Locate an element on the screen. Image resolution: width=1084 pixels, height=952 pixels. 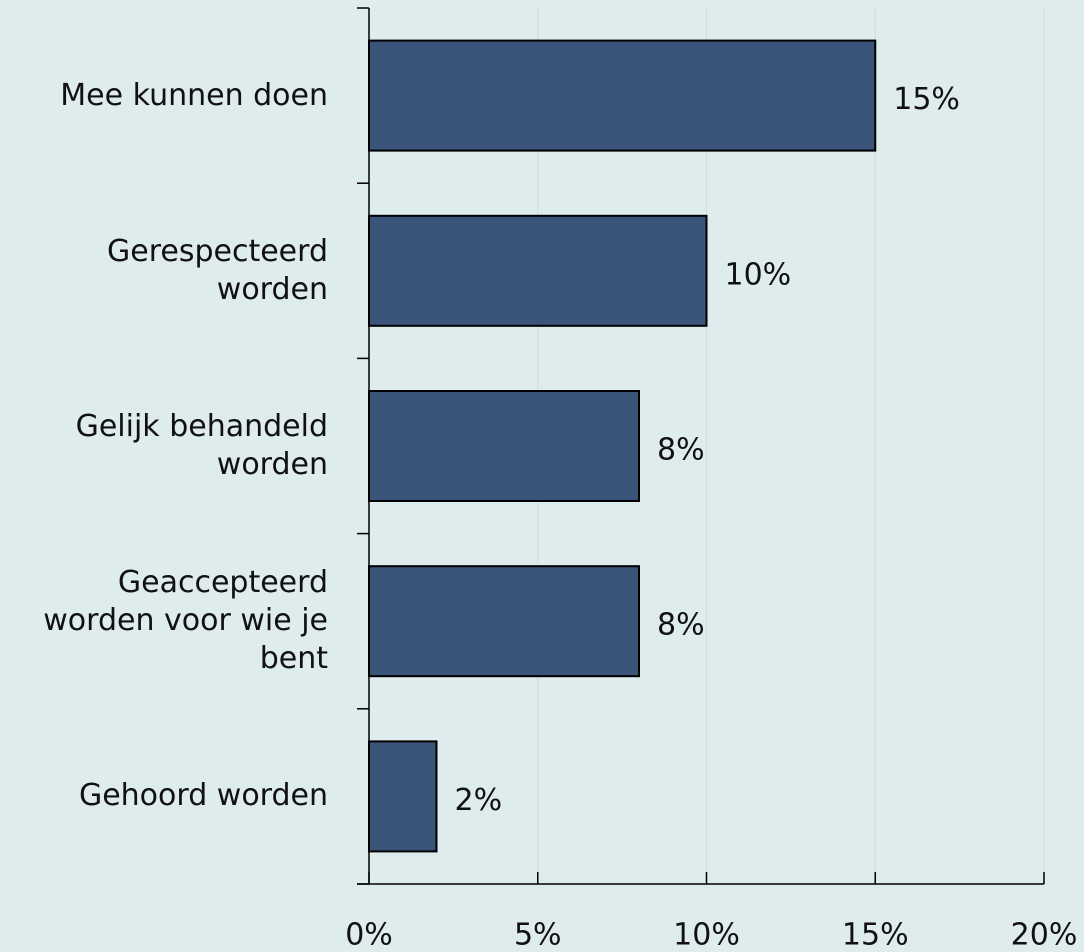
x-tick-label: 15% is located at coordinates (875, 935).